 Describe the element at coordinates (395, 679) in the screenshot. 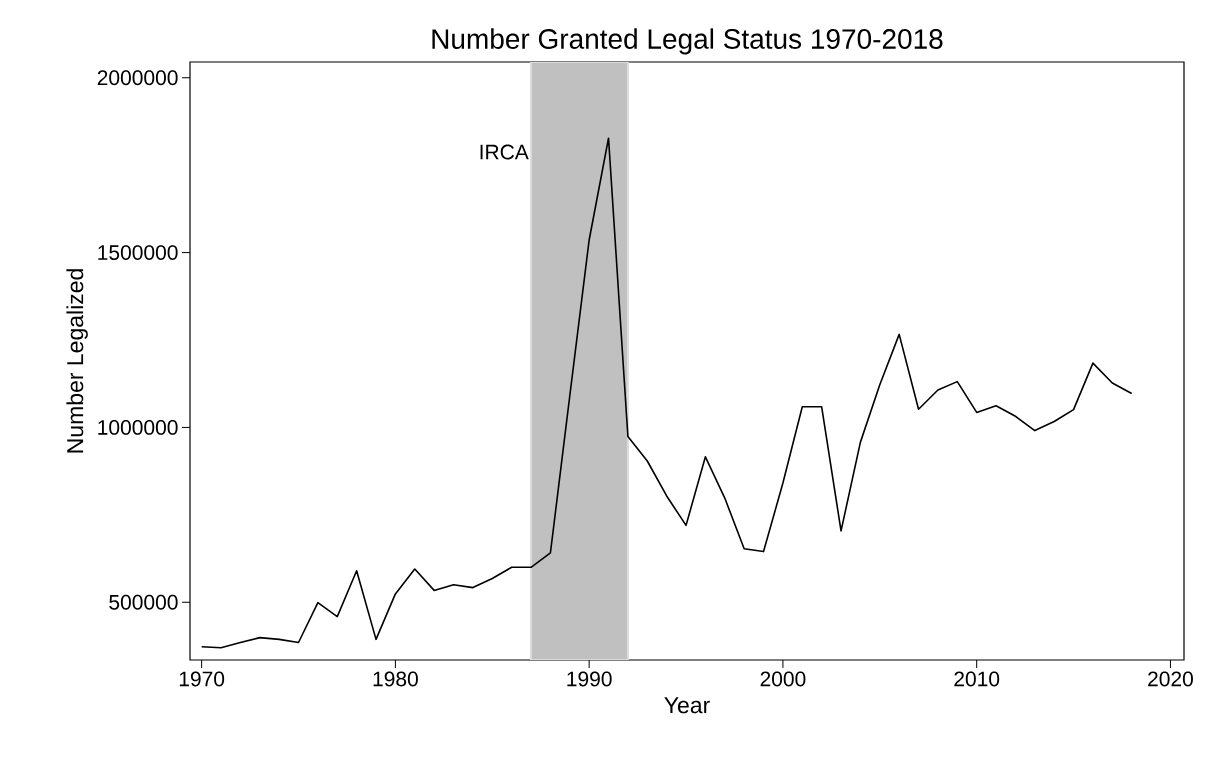

I see `x-tick-label: 1980` at that location.